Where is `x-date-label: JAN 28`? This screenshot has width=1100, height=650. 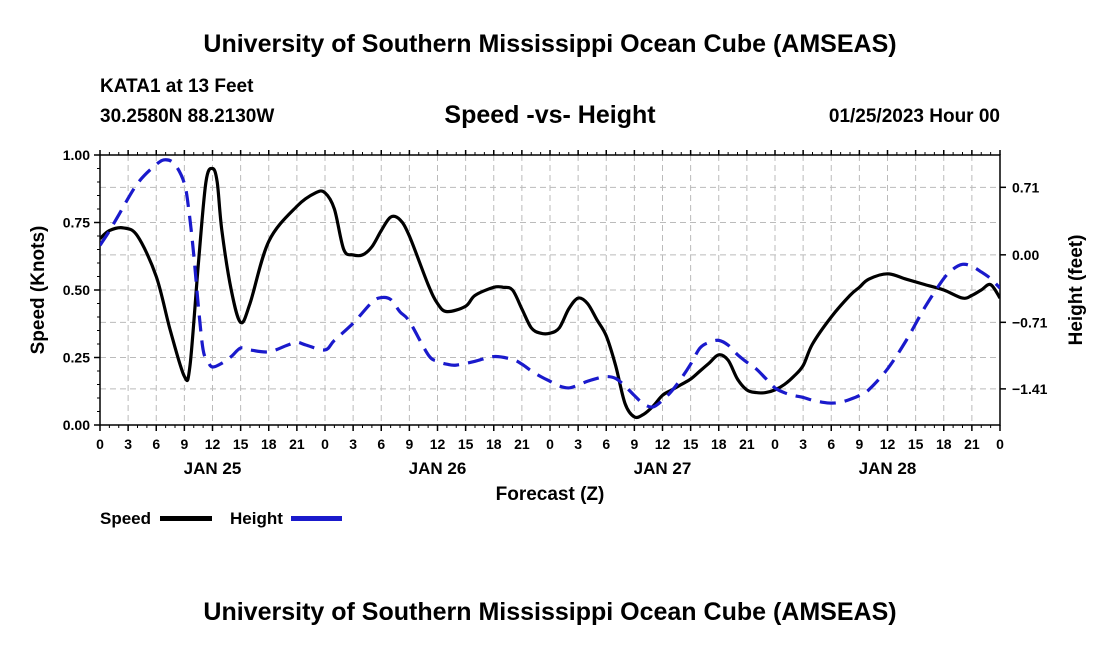
x-date-label: JAN 28 is located at coordinates (888, 468).